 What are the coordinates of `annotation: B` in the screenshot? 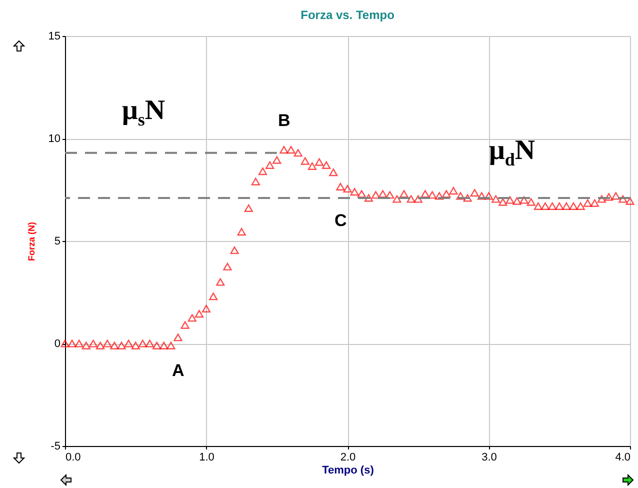 It's located at (284, 120).